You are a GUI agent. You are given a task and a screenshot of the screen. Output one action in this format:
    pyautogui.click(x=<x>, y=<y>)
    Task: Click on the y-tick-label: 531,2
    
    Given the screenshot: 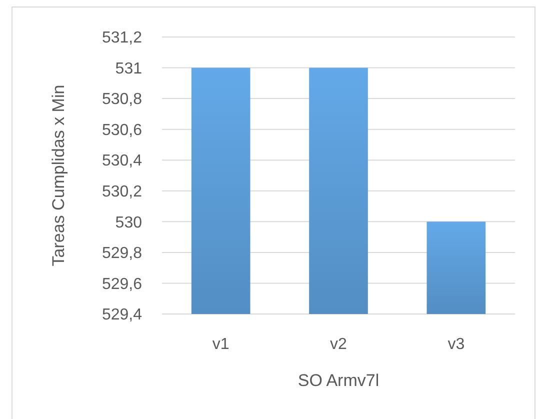 What is the action you would take?
    pyautogui.click(x=122, y=38)
    